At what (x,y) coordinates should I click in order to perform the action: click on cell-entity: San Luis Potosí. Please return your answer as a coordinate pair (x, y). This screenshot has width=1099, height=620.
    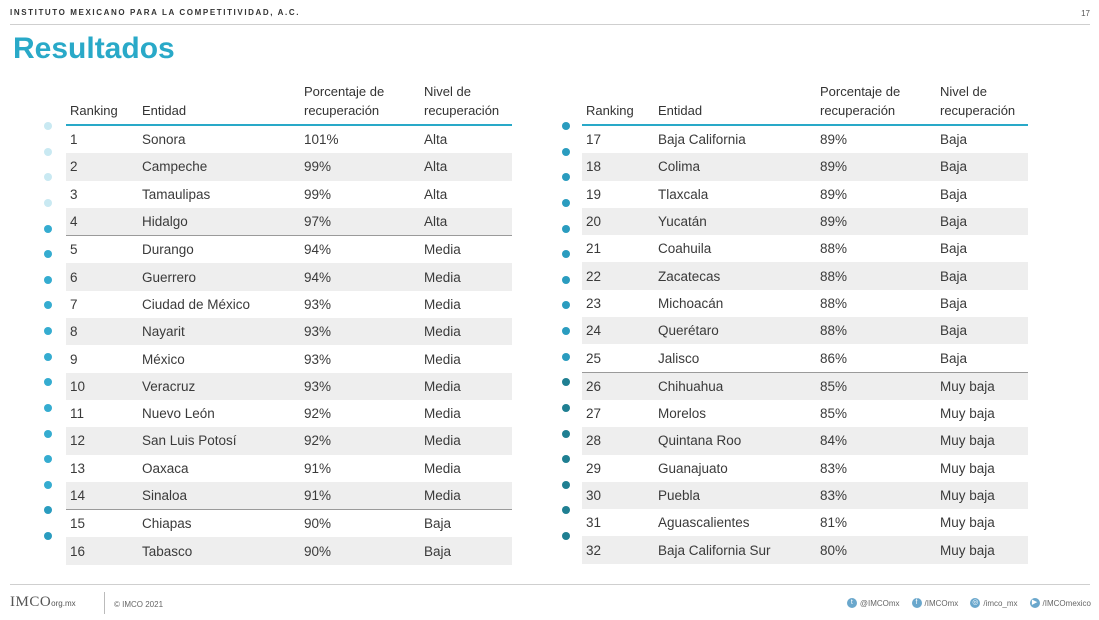
    Looking at the image, I should click on (219, 441).